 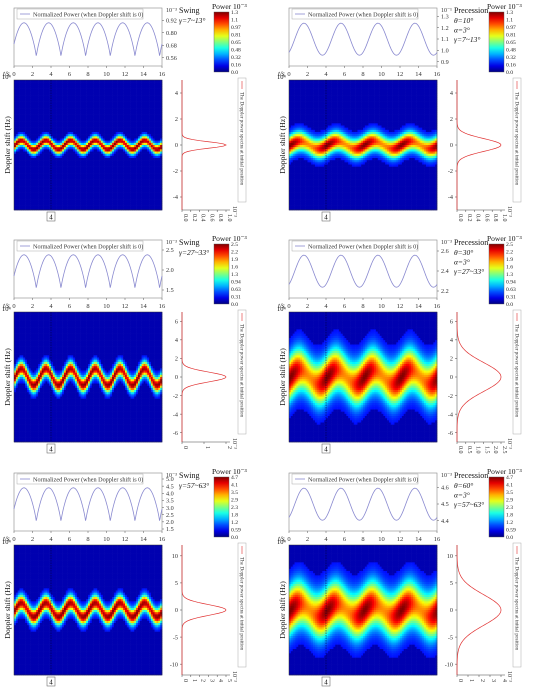 I want to click on colorbar-tick-label: 0.65, so click(x=236, y=43).